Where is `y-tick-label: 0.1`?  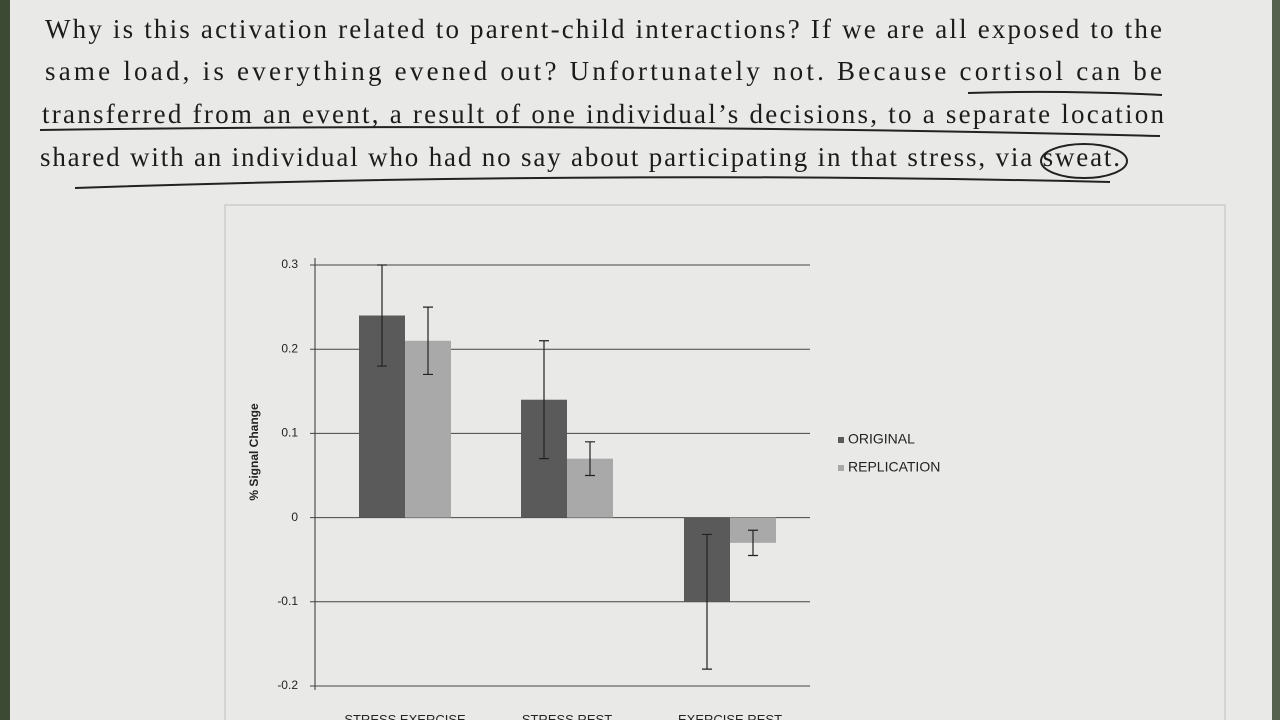
y-tick-label: 0.1 is located at coordinates (289, 433).